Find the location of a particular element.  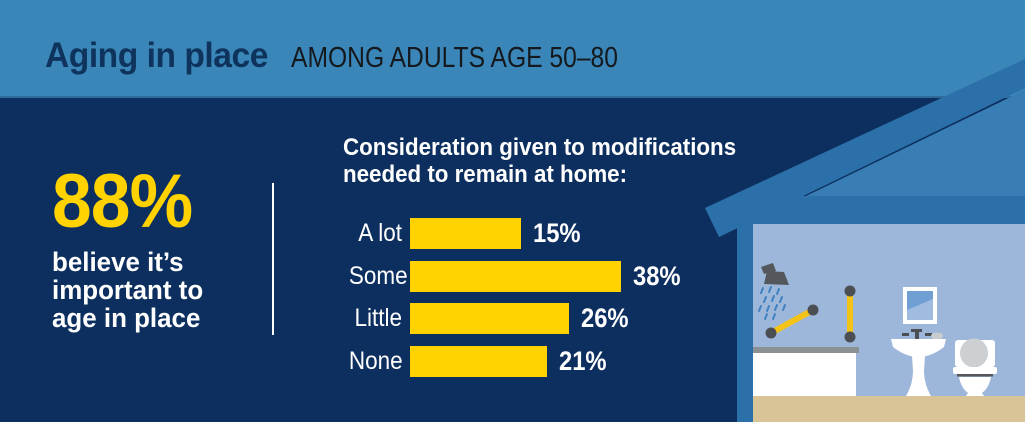

category-label: A lot is located at coordinates (380, 233).